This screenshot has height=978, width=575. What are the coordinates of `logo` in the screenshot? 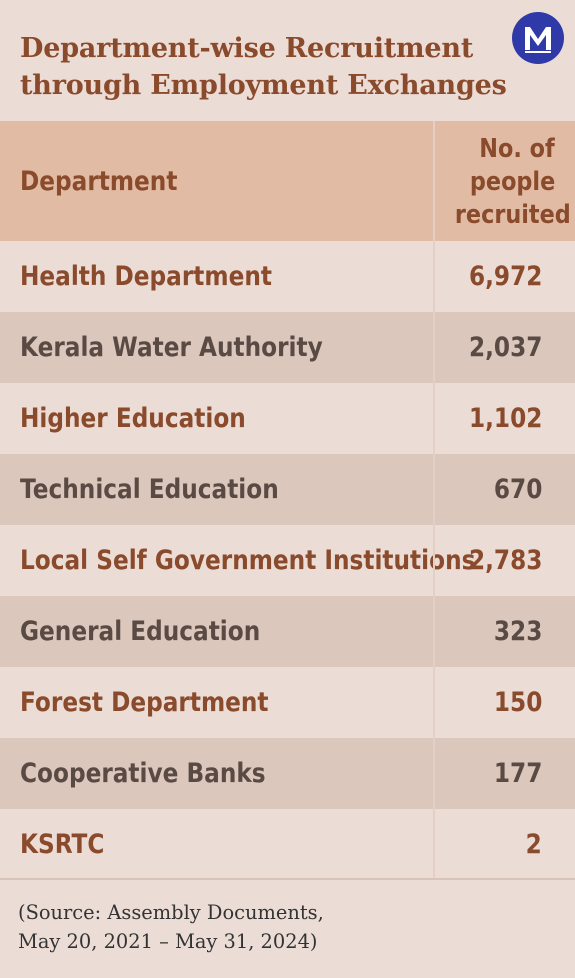 It's located at (538, 38).